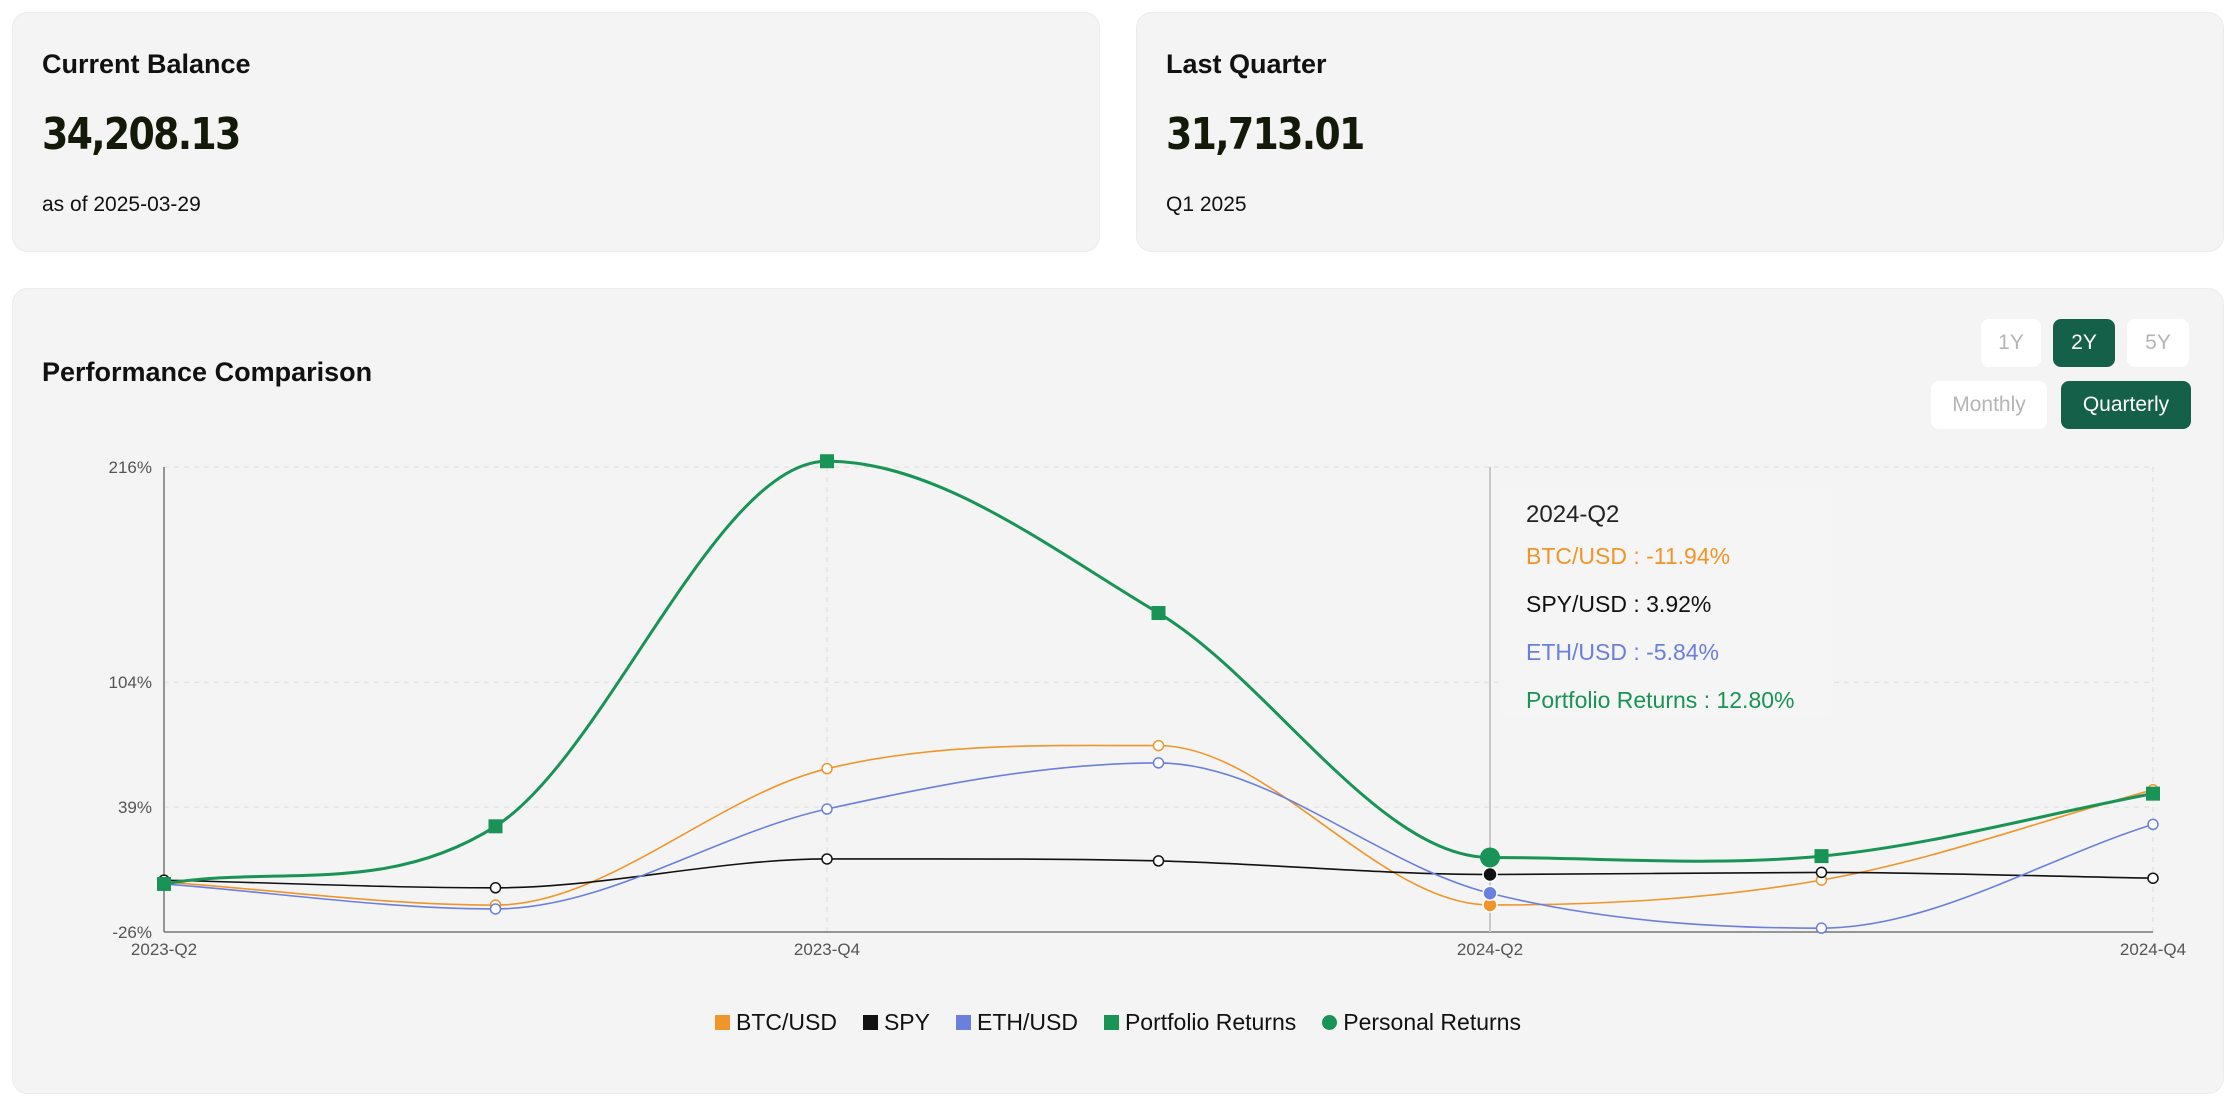 The height and width of the screenshot is (1104, 2234). Describe the element at coordinates (2126, 405) in the screenshot. I see `interval-quarterly-button: Quarterly` at that location.